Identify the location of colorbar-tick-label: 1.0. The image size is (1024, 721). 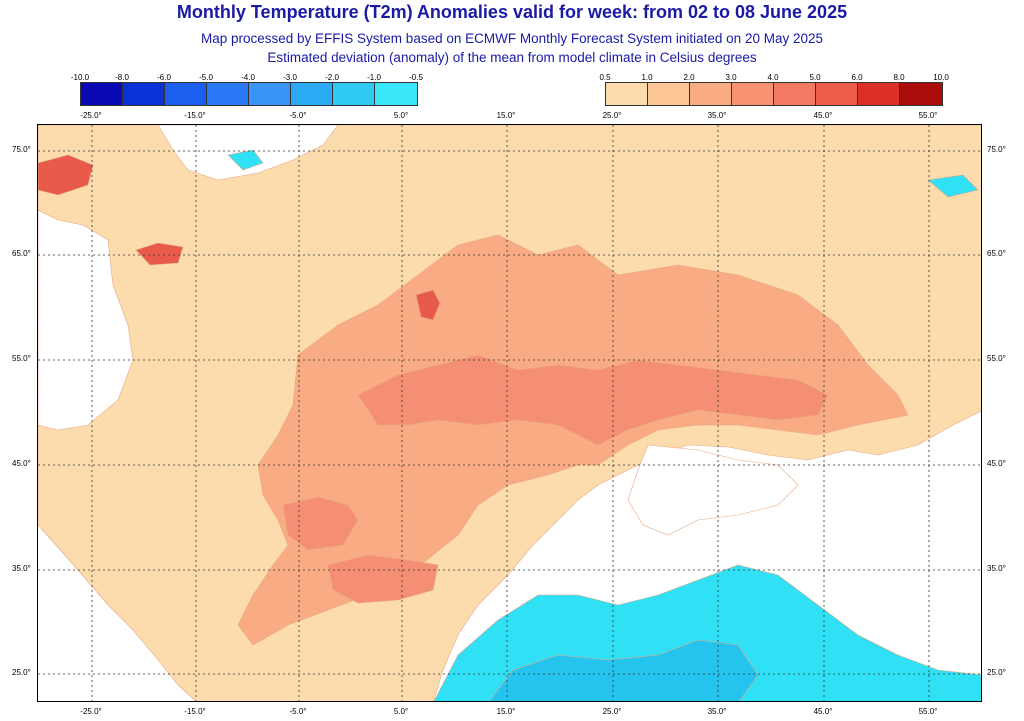
(647, 77).